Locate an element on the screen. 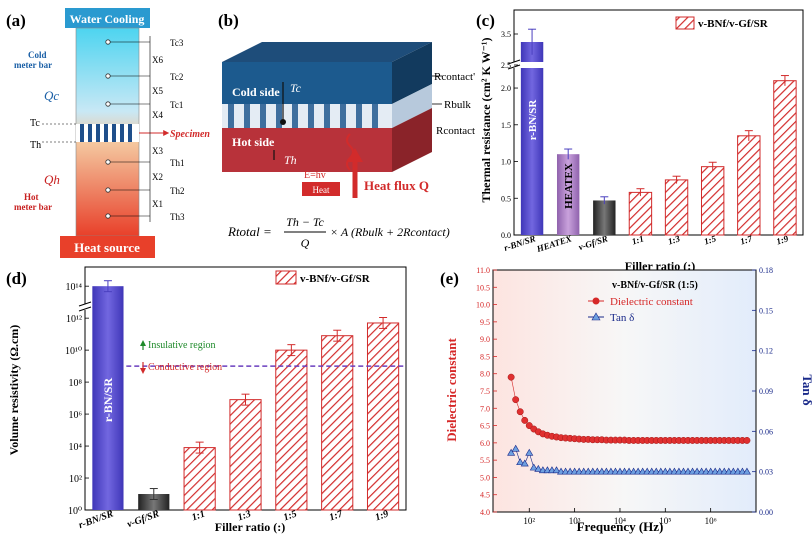  panel-b-label: (b) is located at coordinates (228, 20).